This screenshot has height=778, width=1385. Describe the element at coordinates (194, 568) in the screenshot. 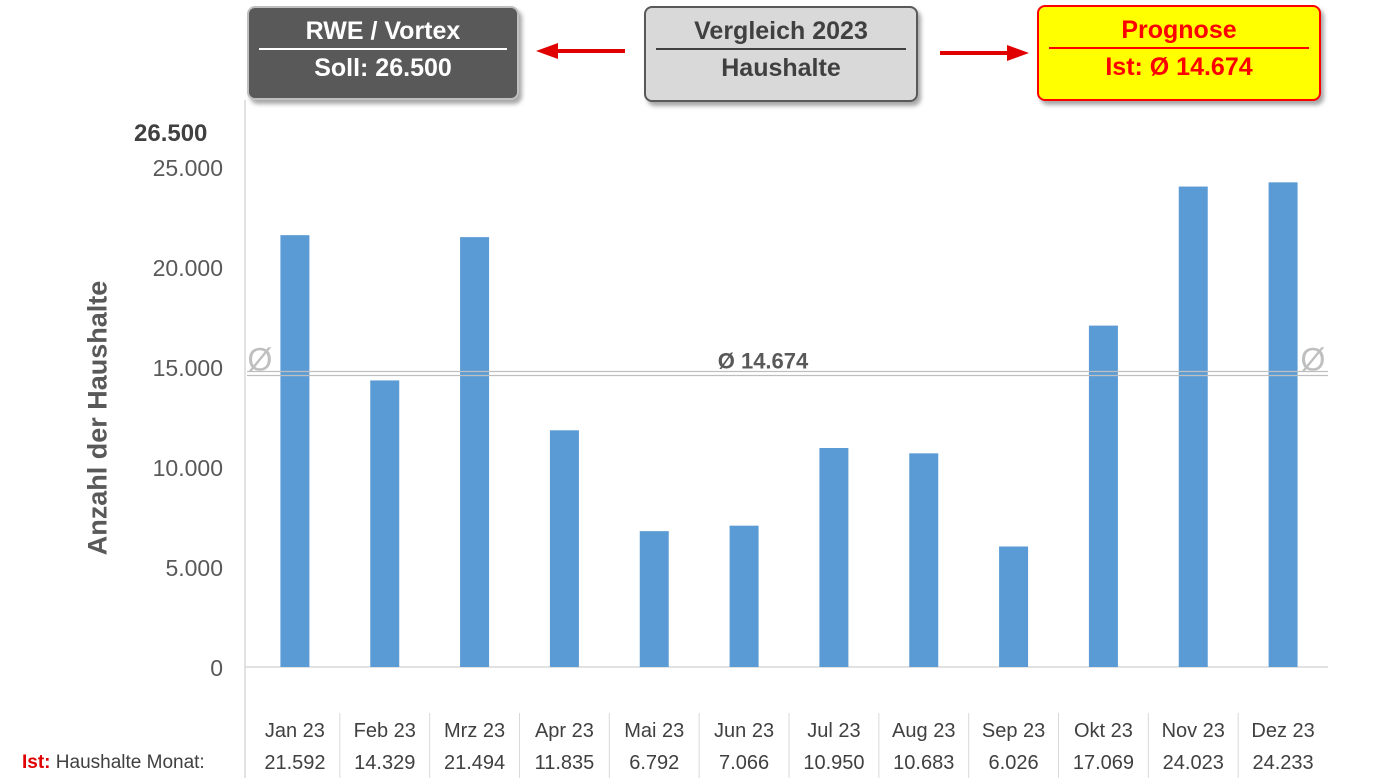

I see `y-tick-label: 5.000` at that location.